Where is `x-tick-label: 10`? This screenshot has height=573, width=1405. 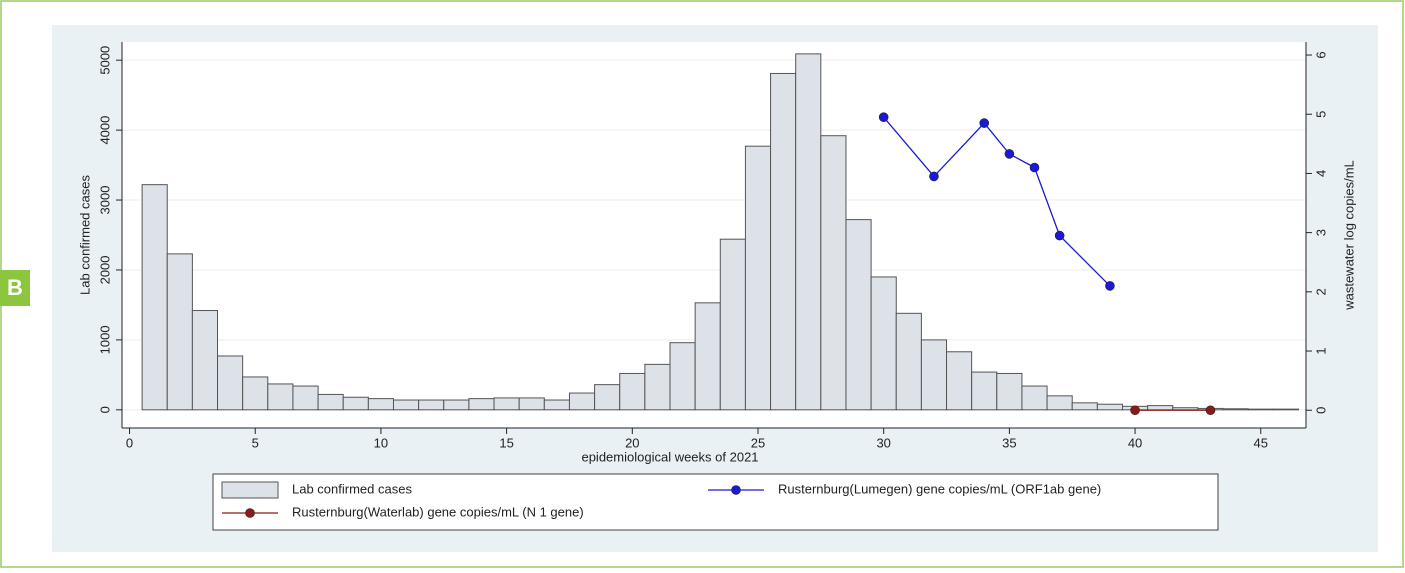 x-tick-label: 10 is located at coordinates (381, 442).